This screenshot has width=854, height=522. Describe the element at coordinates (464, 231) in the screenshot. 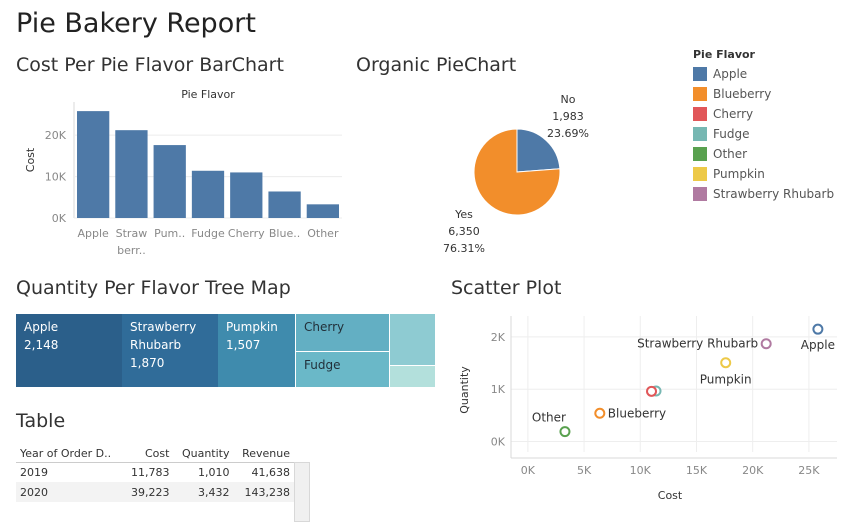

I see `pie-label-yes: 6,350` at that location.